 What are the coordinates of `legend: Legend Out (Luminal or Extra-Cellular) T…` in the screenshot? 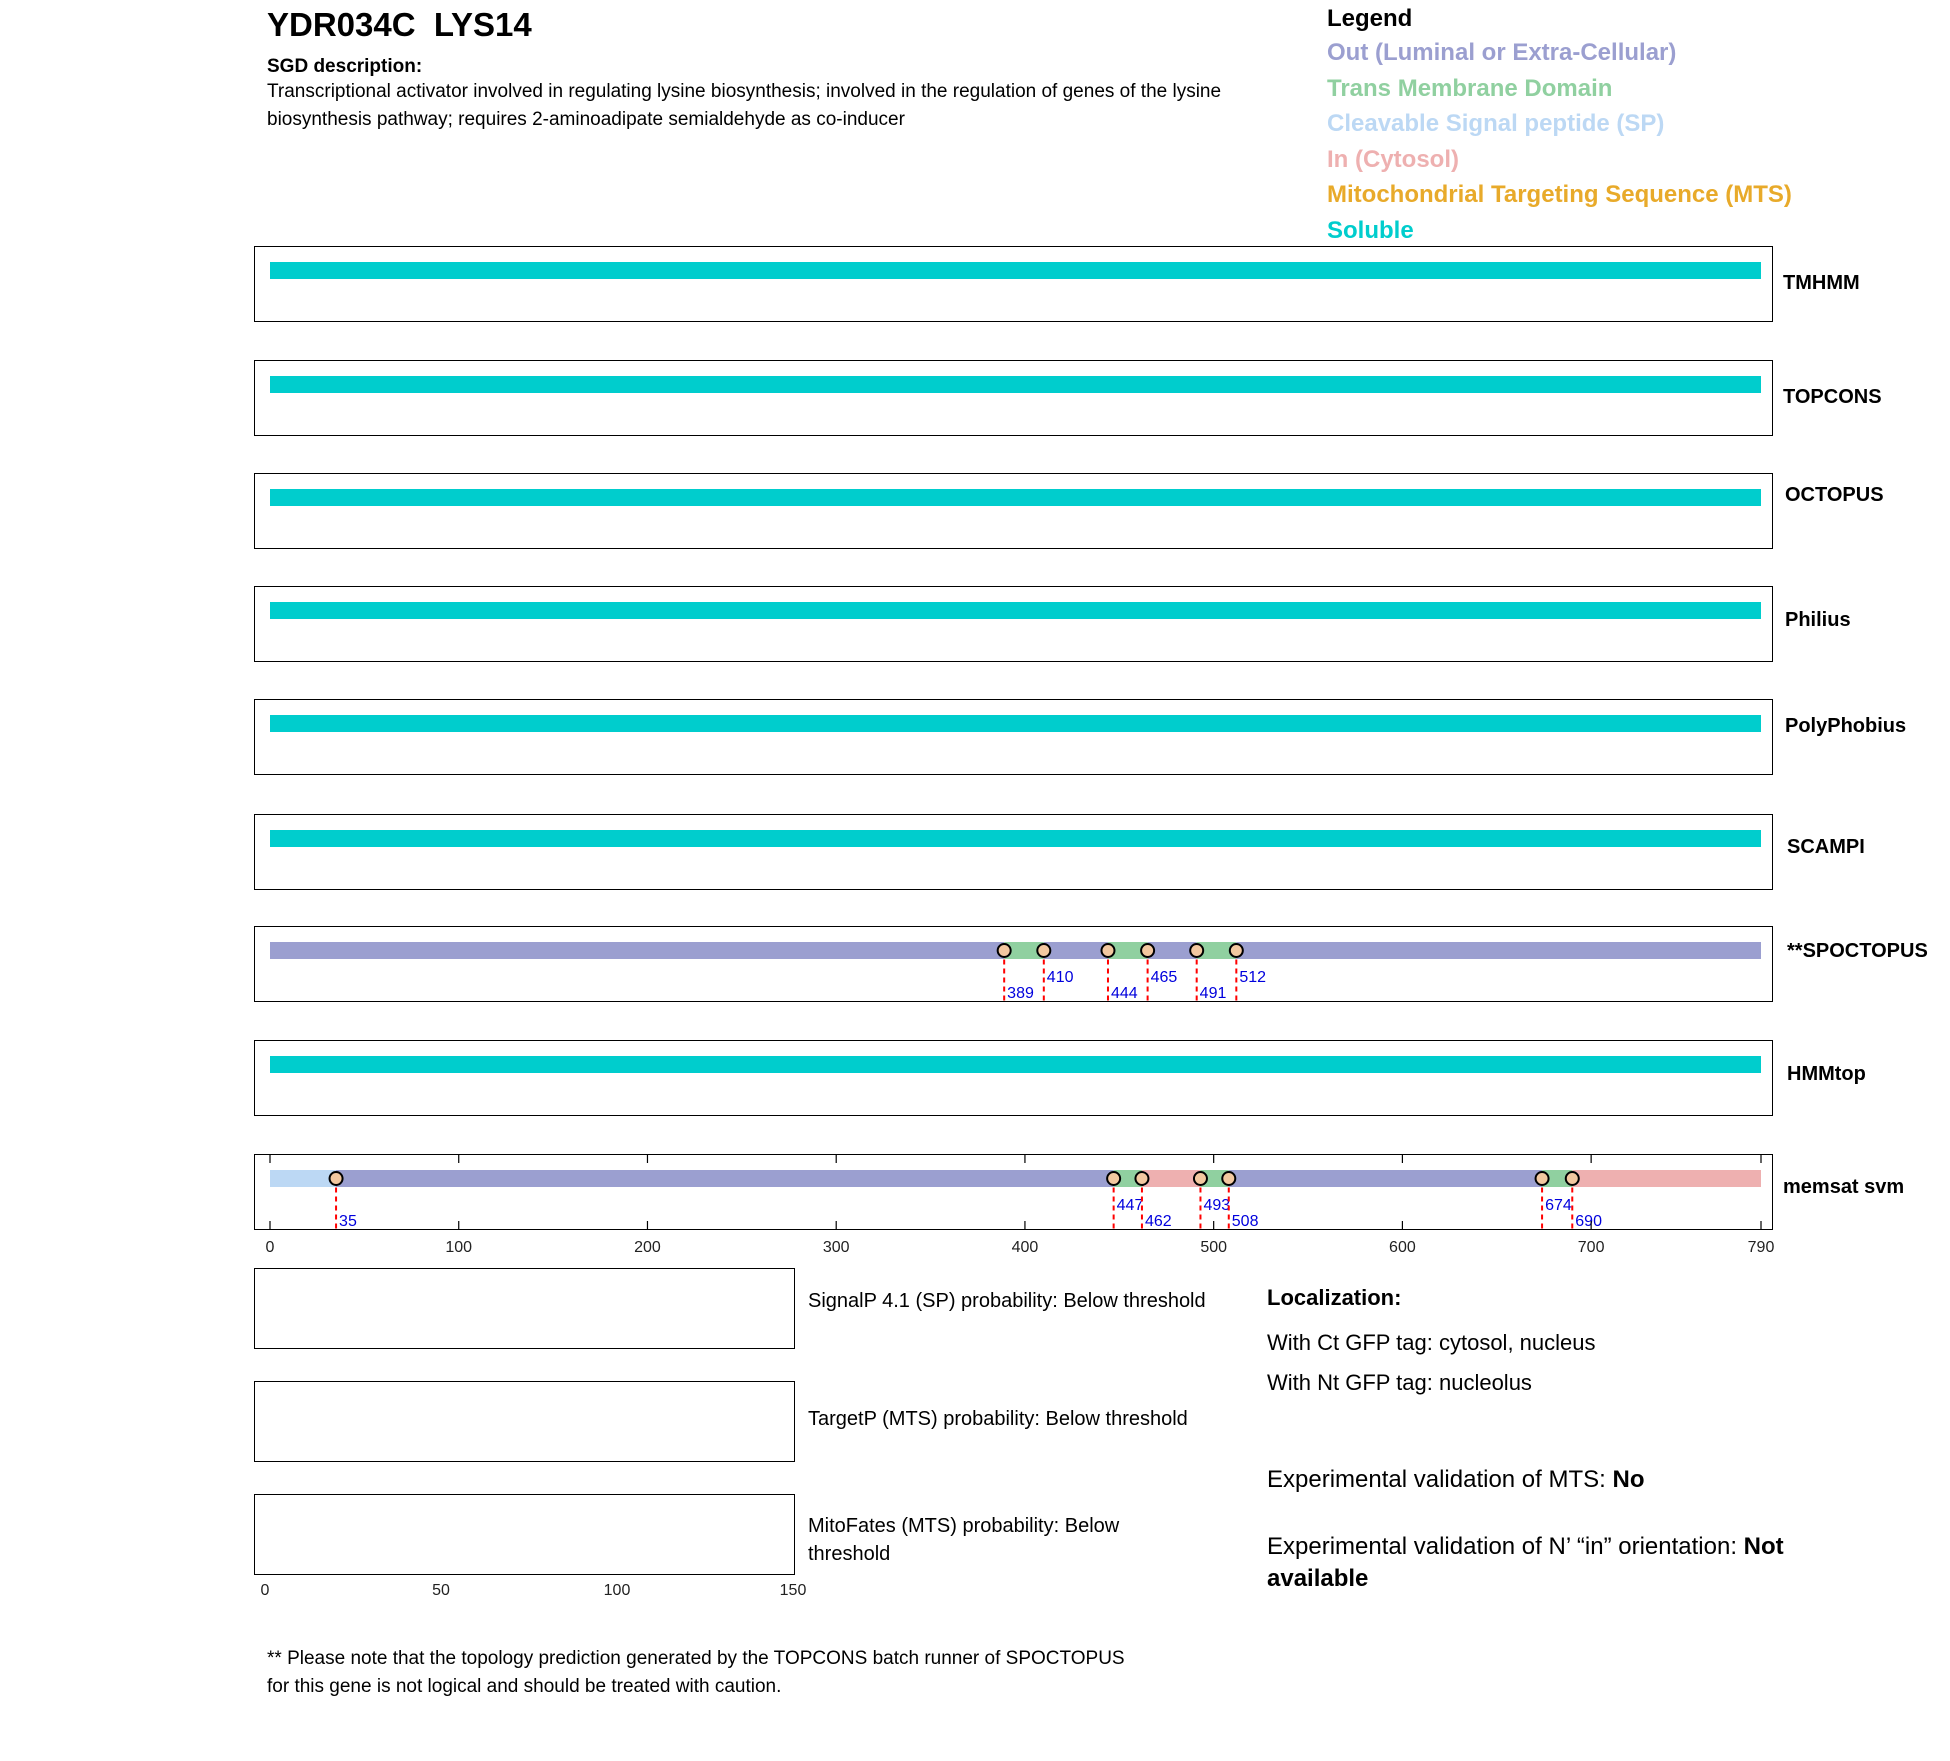 It's located at (1559, 125).